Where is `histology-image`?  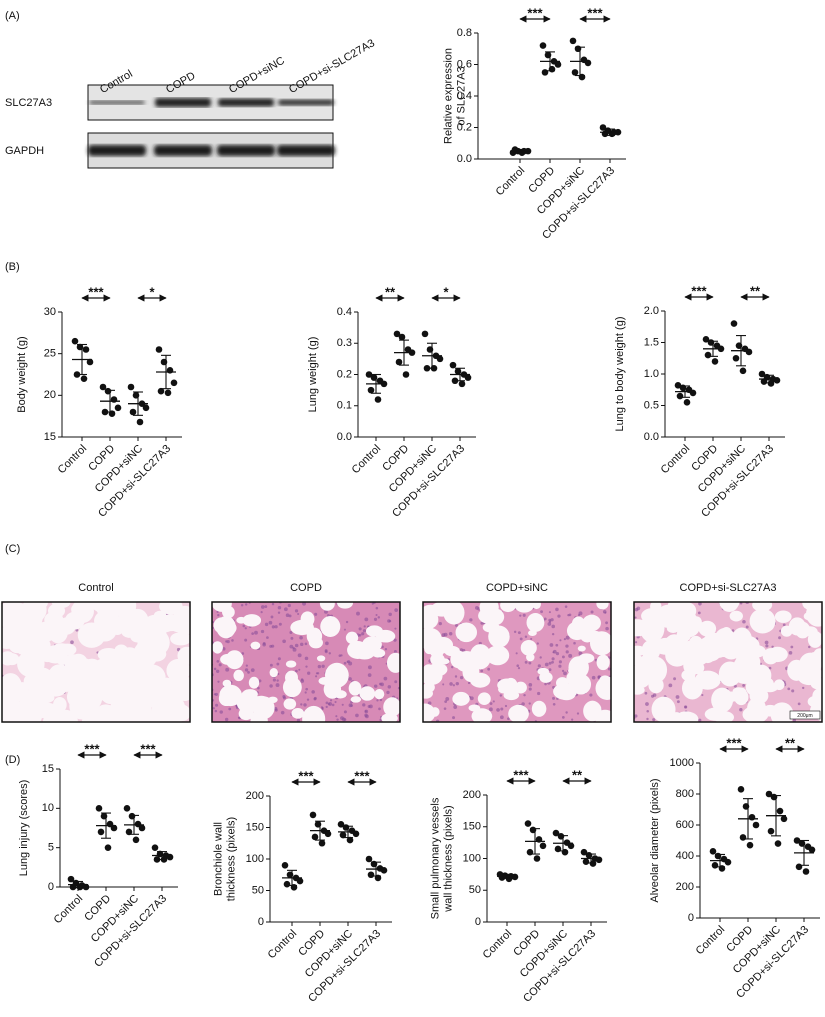
histology-image is located at coordinates (96, 662).